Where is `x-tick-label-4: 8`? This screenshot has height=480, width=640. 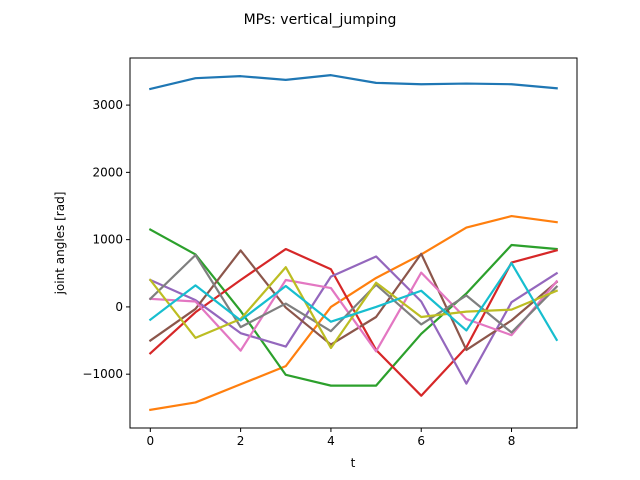 x-tick-label-4: 8 is located at coordinates (512, 441).